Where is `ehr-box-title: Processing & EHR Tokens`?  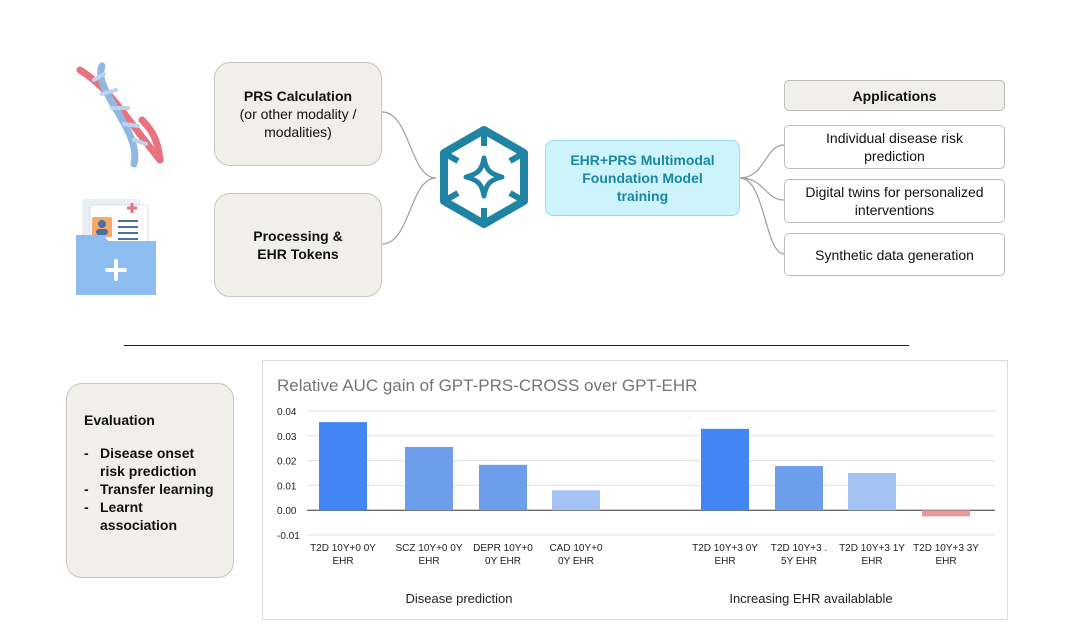
ehr-box-title: Processing & EHR Tokens is located at coordinates (298, 245).